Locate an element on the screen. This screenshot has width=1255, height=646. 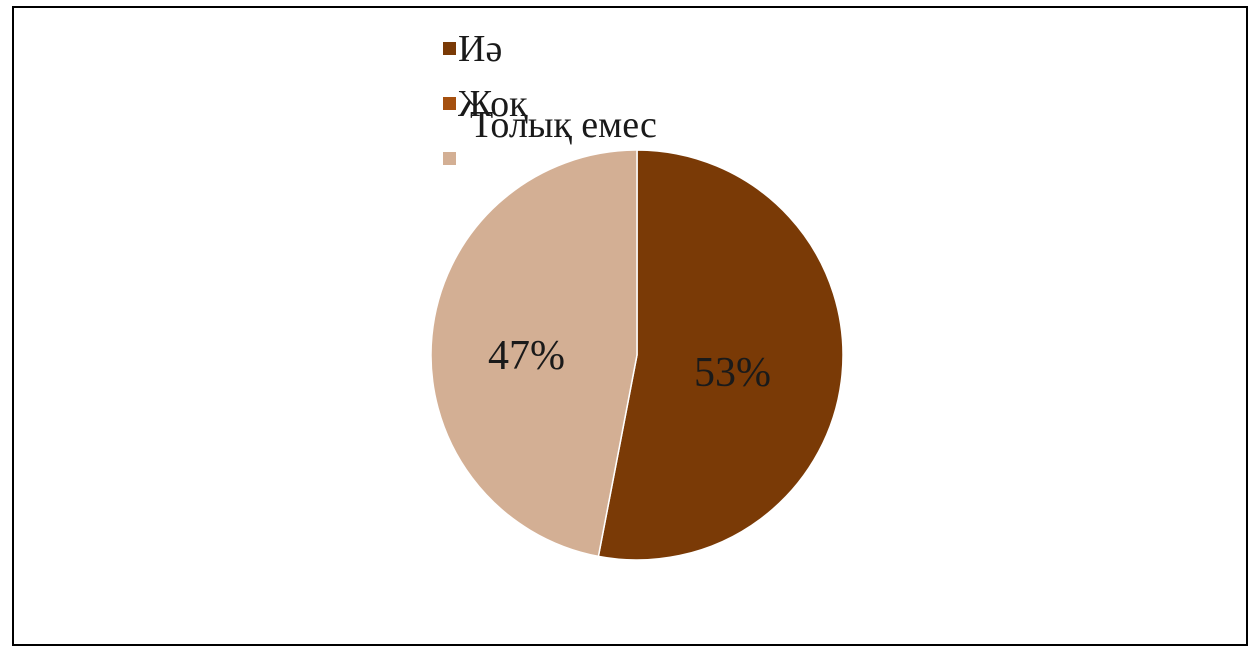
legend-label-tolyk-emes: Толық емес is located at coordinates (563, 125).